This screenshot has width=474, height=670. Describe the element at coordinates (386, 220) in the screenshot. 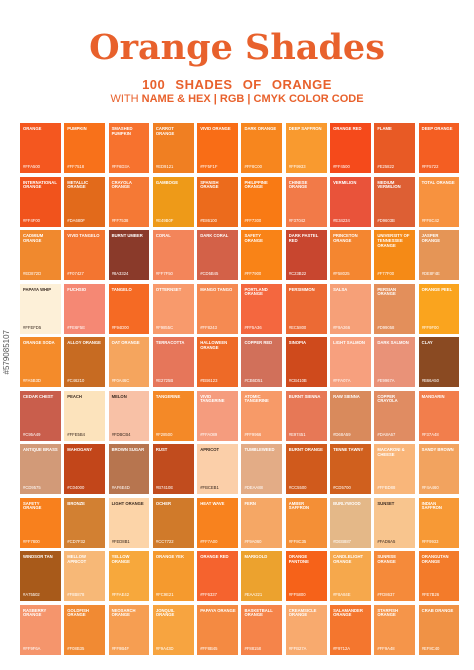

I see `swatch-hex: #D9603B` at that location.